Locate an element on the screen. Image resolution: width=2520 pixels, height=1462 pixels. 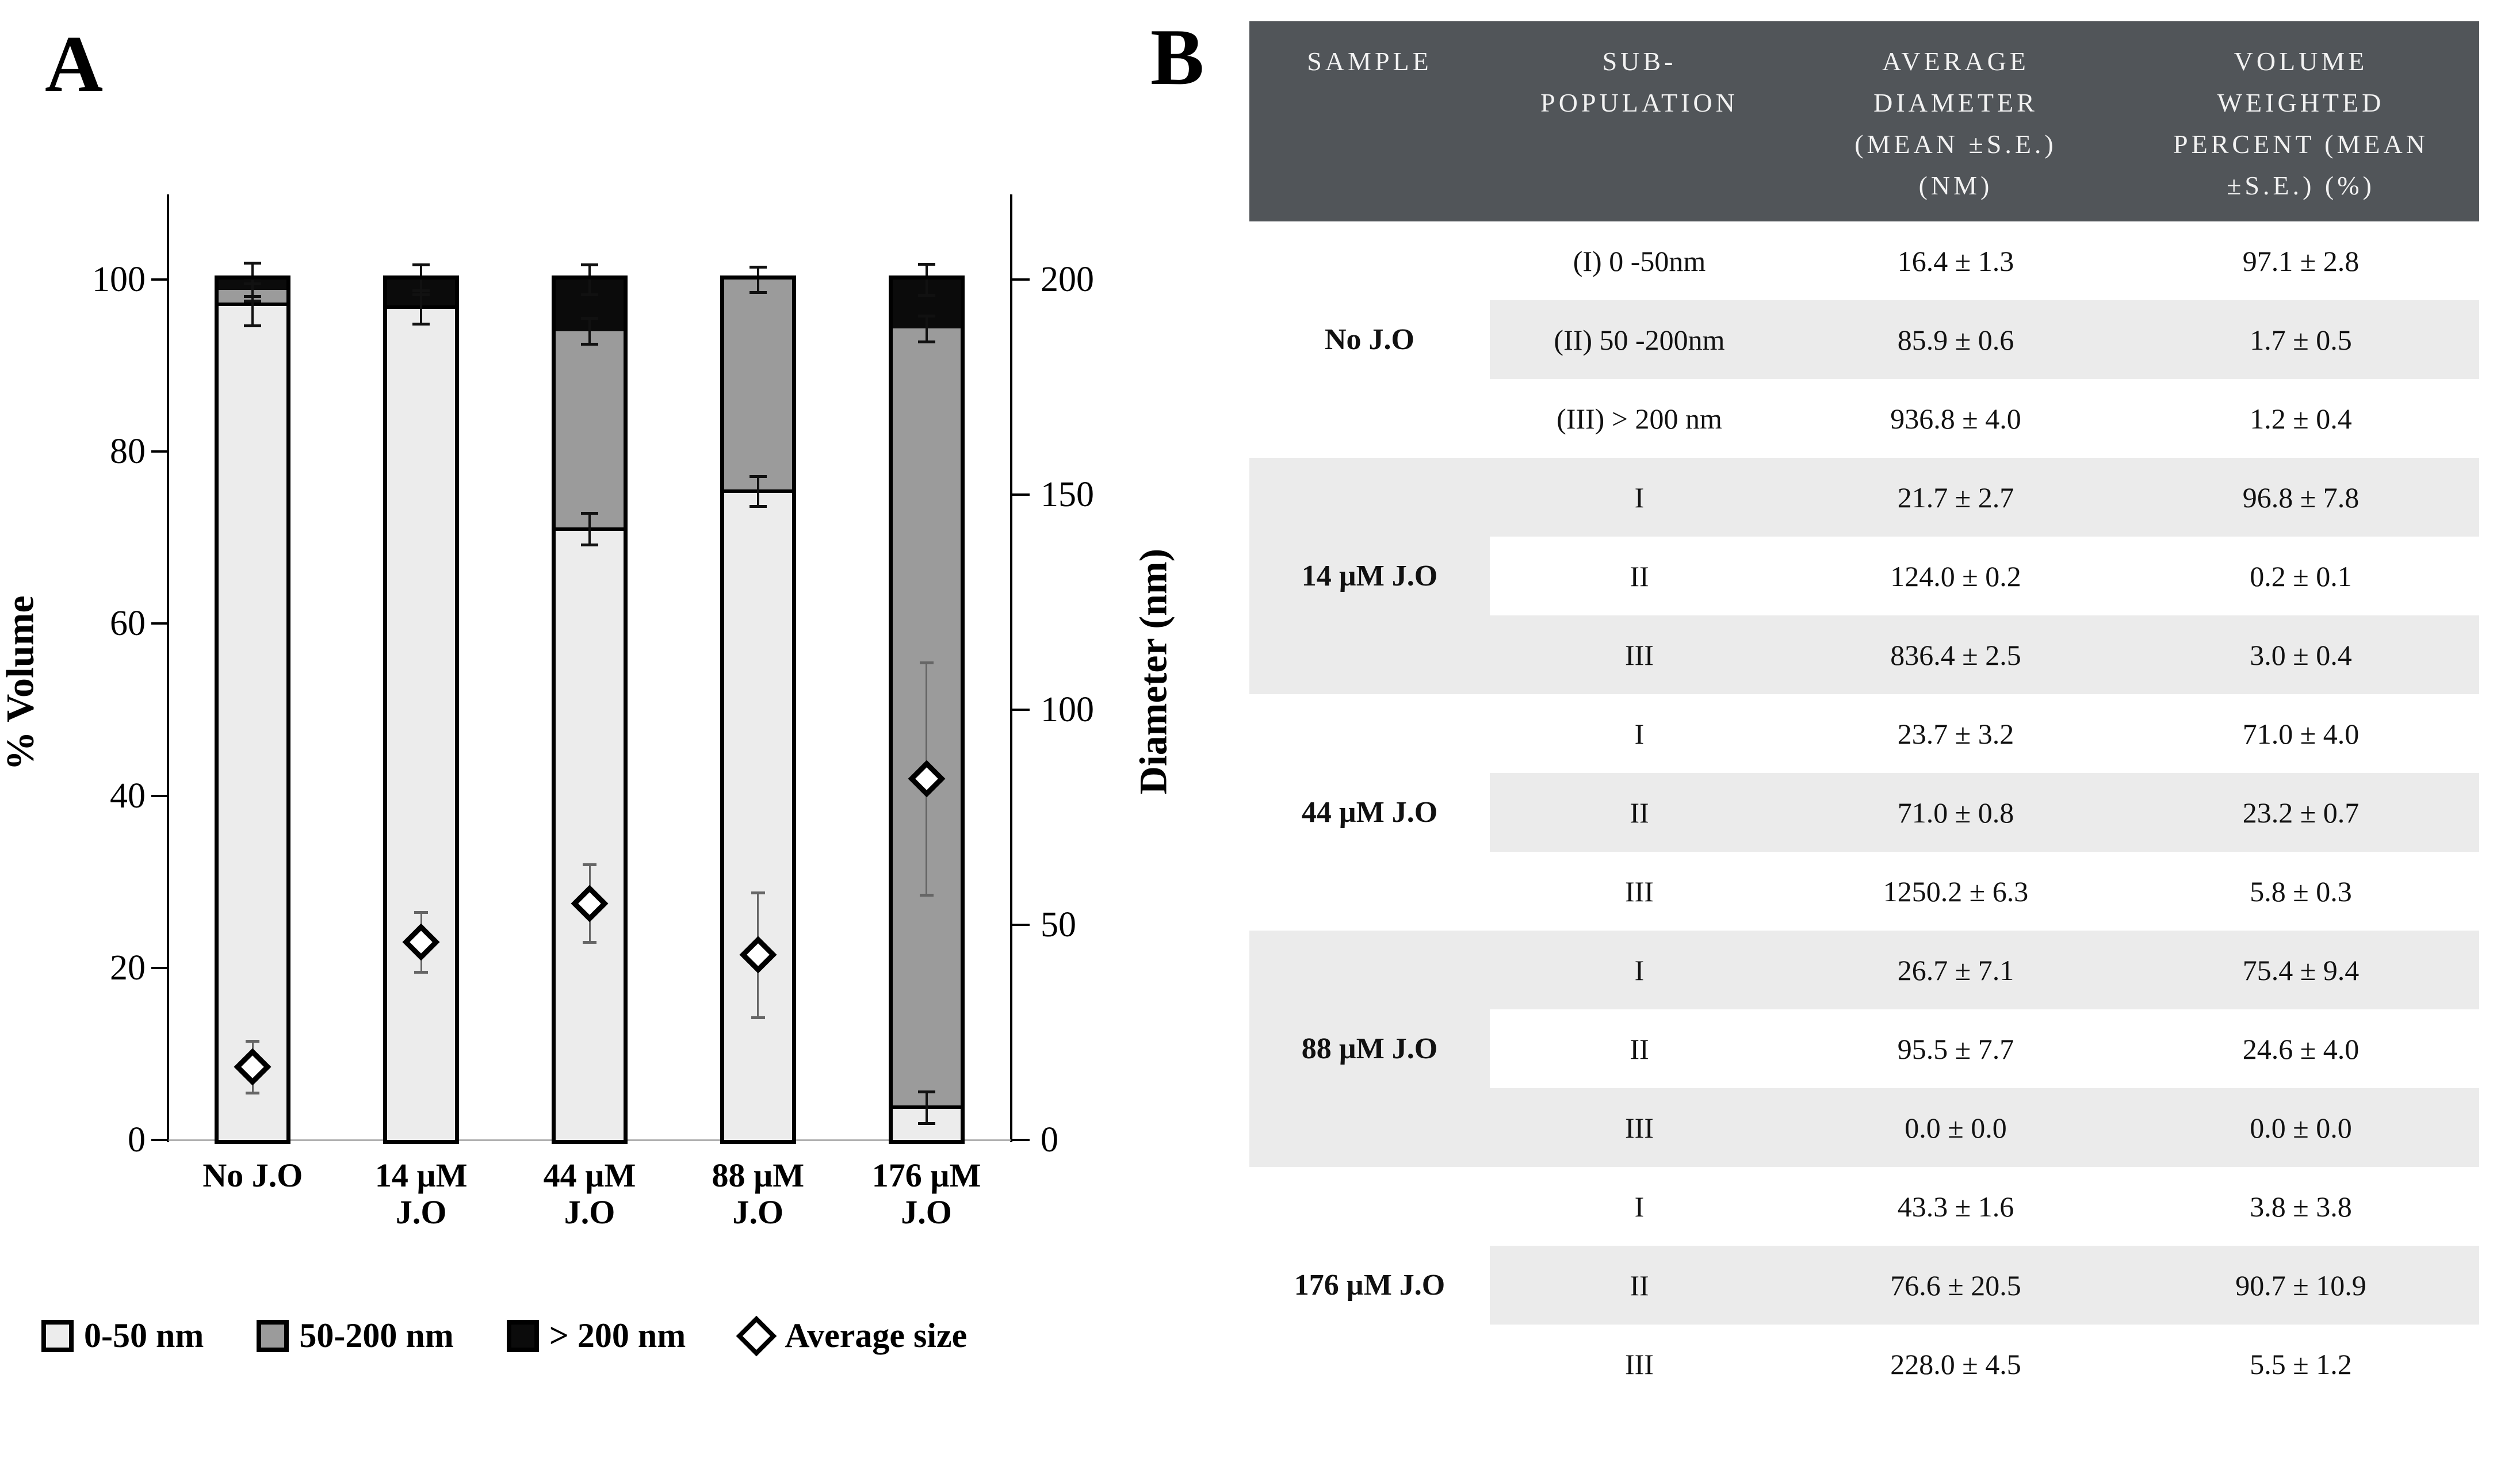
table-row: III 228.0 ± 4.5 5.5 ± 1.2 is located at coordinates (1864, 1364).